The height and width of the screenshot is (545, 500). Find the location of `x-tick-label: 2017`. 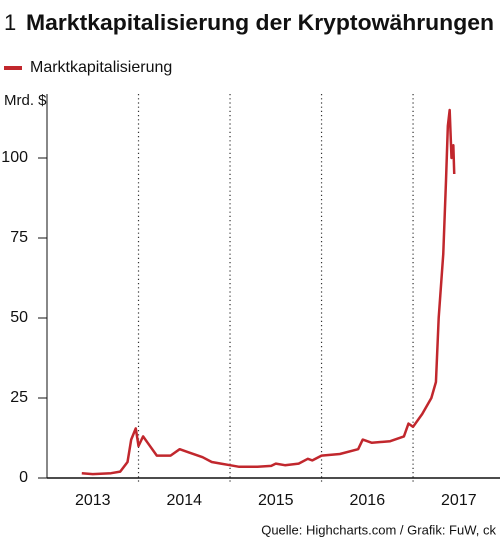

x-tick-label: 2017 is located at coordinates (459, 500).